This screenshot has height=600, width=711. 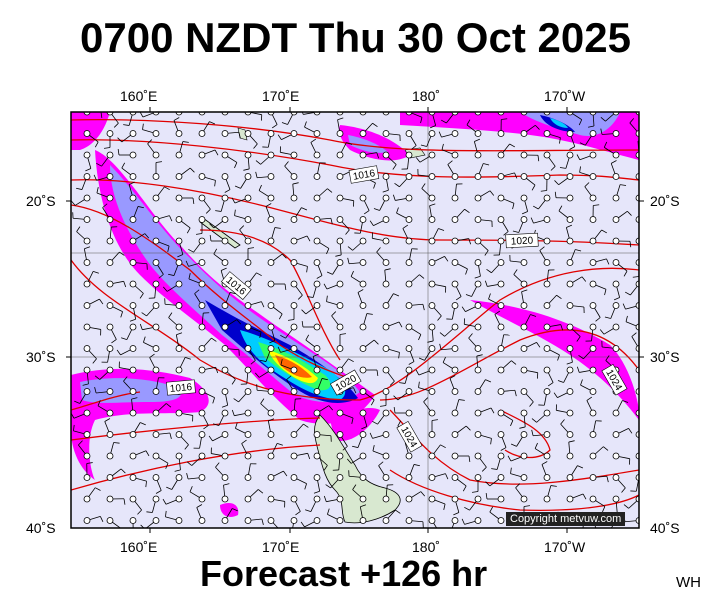 I want to click on rain-core-cyan, so click(x=559, y=123).